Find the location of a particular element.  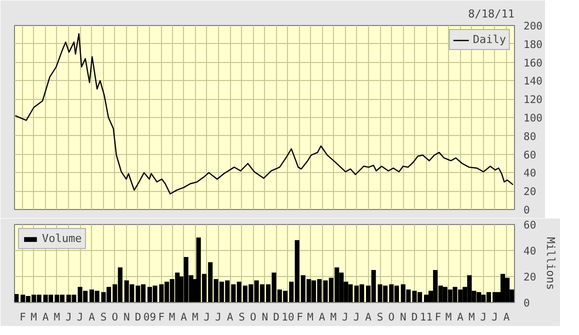

y-tick-label: 100 is located at coordinates (533, 118).